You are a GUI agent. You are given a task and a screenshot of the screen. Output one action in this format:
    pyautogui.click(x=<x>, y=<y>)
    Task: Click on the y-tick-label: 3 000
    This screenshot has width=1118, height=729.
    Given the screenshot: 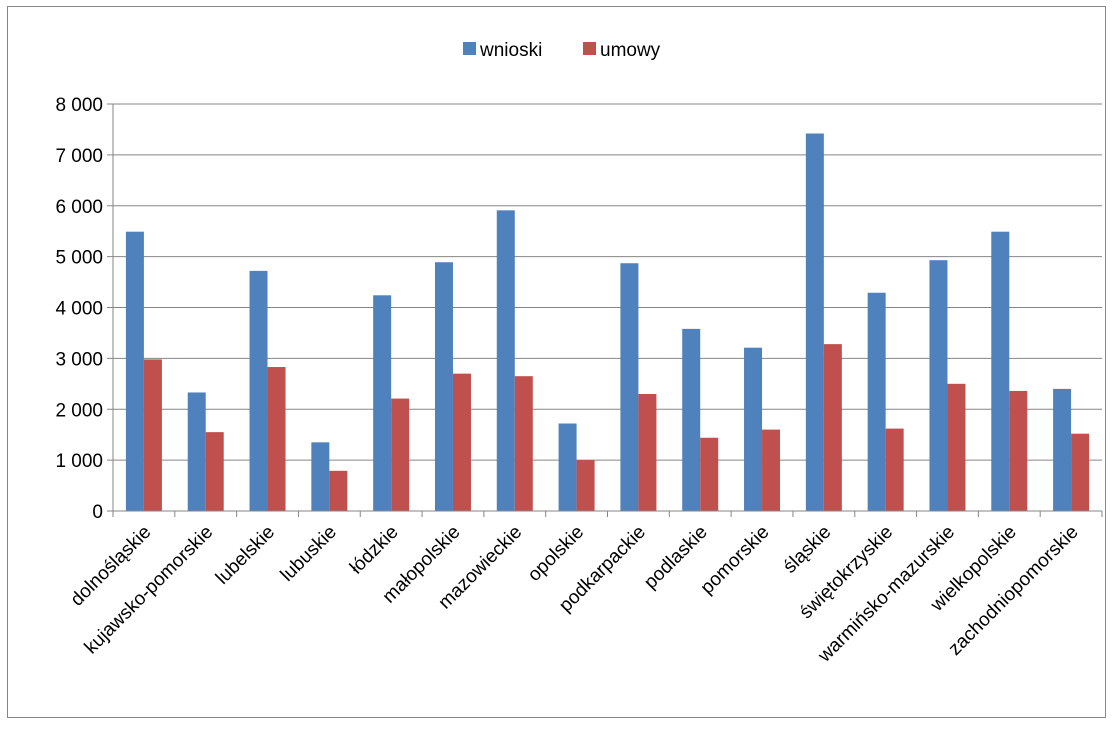 What is the action you would take?
    pyautogui.click(x=79, y=359)
    